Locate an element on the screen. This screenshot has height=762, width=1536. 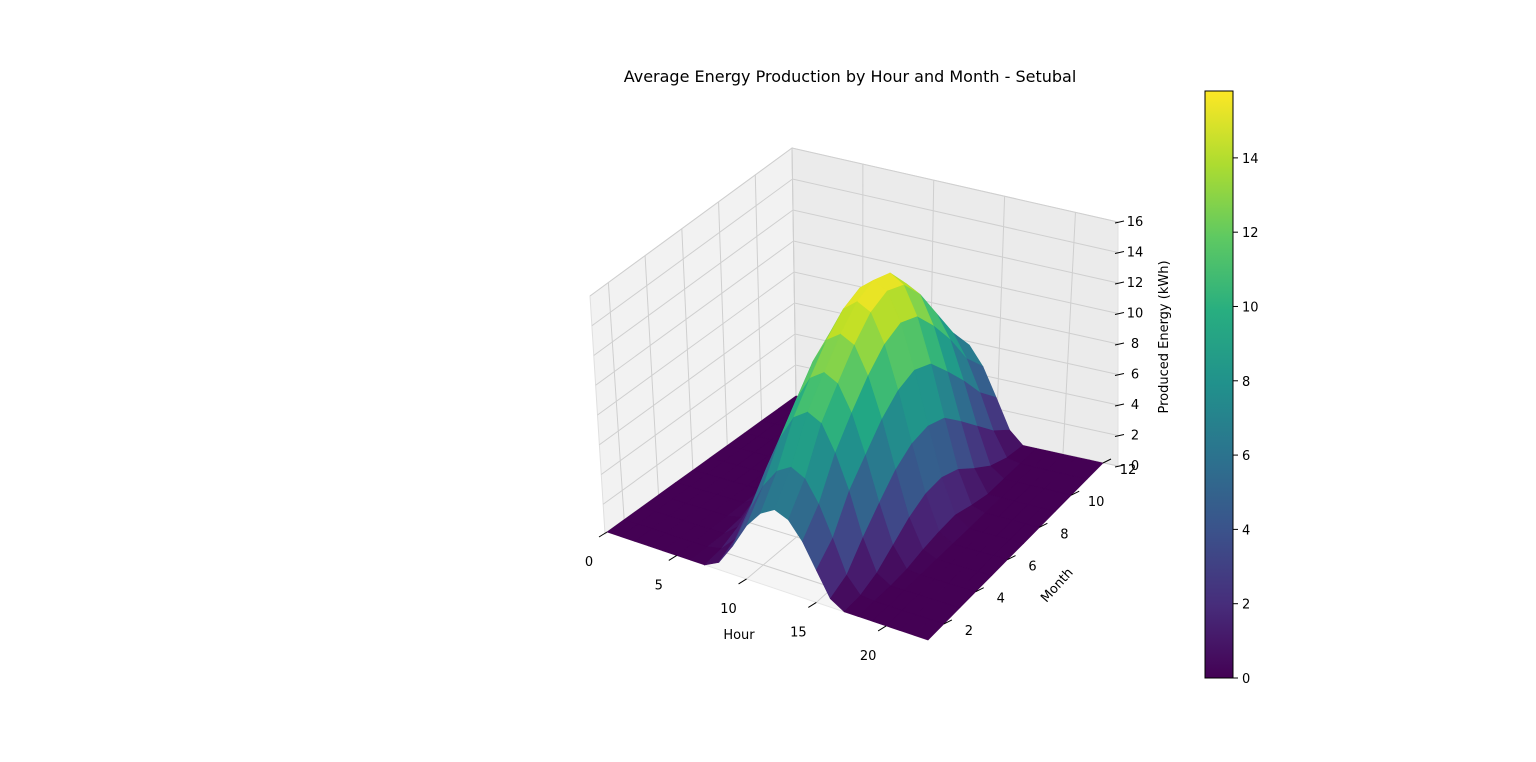
x-tick-label: 5 is located at coordinates (659, 585).